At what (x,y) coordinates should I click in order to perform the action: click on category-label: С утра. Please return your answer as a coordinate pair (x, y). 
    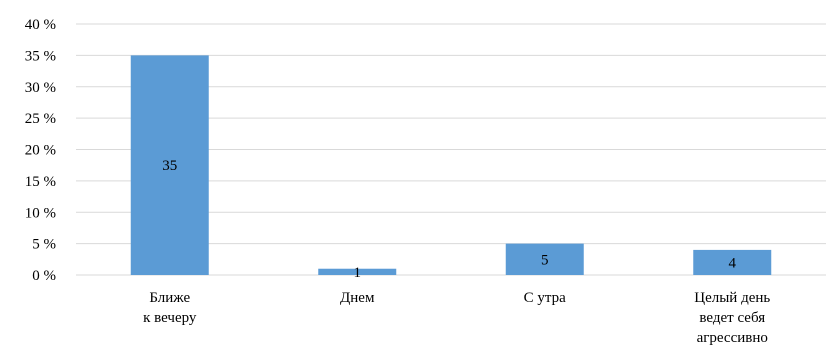
    Looking at the image, I should click on (545, 298).